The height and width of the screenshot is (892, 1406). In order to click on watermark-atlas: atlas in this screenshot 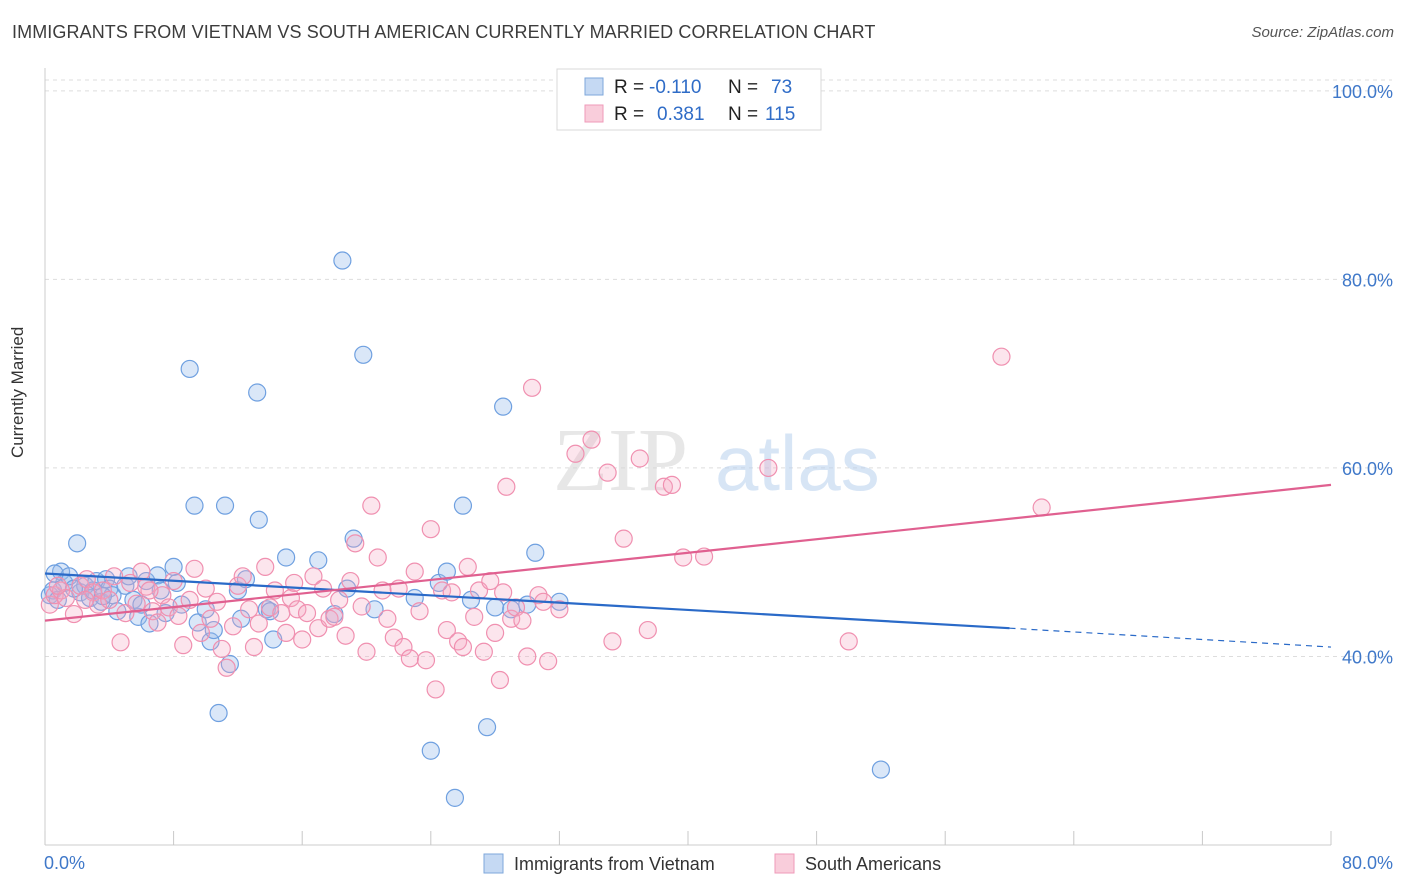, I will do `click(797, 463)`.